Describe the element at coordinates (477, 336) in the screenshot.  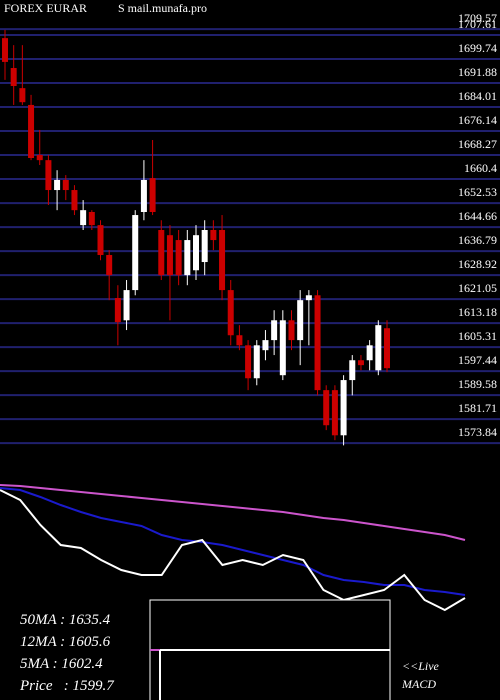
I see `y-tick-label: 1605.31` at that location.